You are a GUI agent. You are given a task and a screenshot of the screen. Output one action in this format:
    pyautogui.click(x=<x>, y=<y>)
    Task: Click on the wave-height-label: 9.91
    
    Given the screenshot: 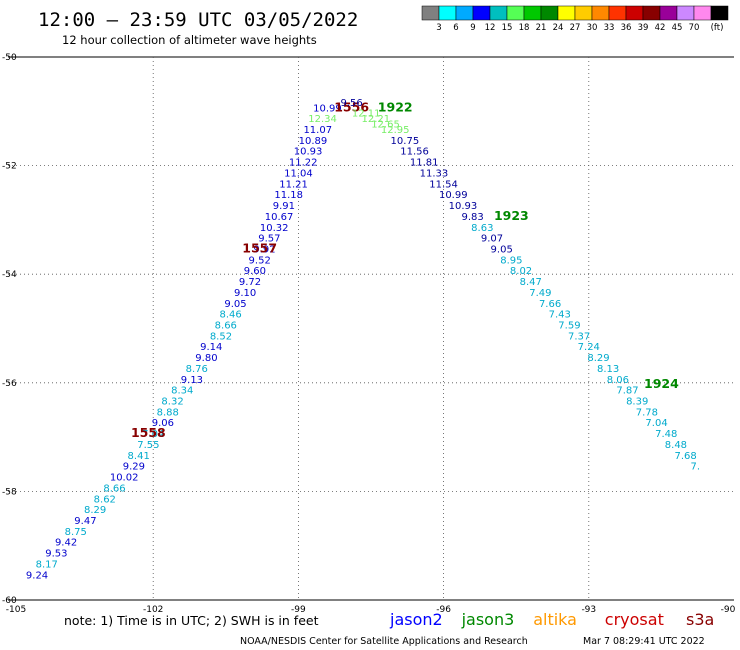 What is the action you would take?
    pyautogui.click(x=284, y=206)
    